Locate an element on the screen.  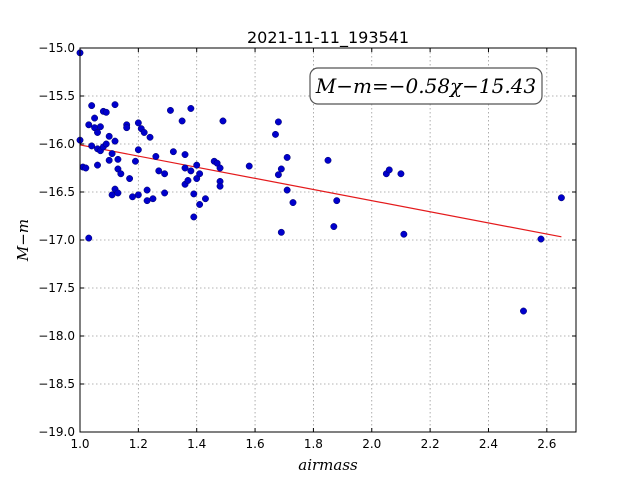
x-tick-label: 1.0 is located at coordinates (79, 444).